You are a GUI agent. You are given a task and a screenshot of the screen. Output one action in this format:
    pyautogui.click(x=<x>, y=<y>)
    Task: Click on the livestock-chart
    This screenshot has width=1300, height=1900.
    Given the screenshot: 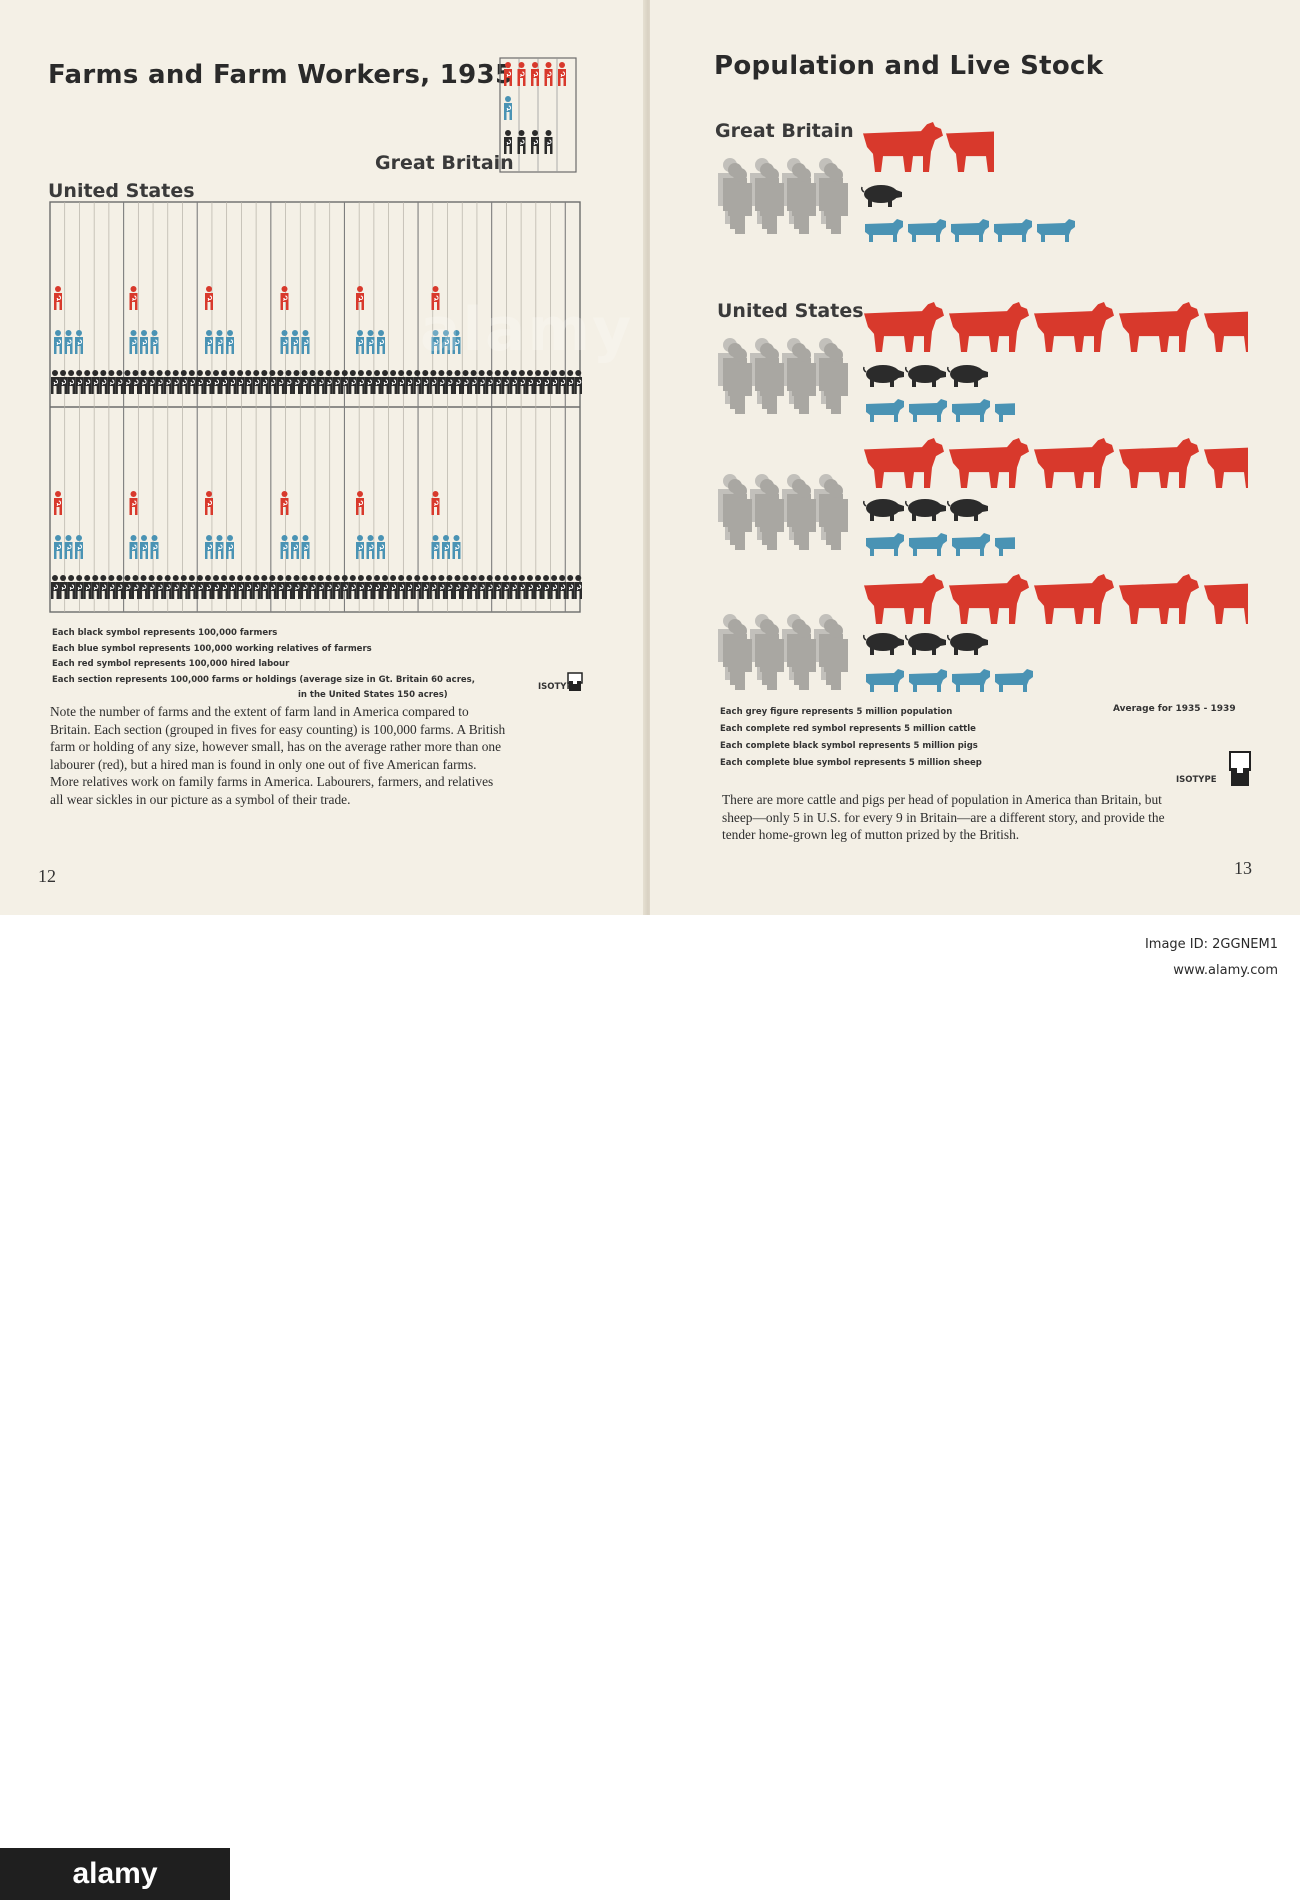 What is the action you would take?
    pyautogui.click(x=983, y=407)
    